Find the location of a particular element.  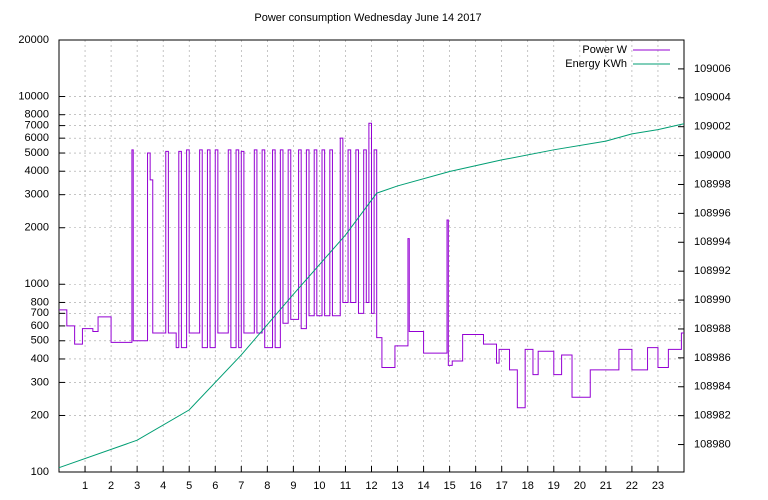

y-tick-label: 800 is located at coordinates (40, 302).